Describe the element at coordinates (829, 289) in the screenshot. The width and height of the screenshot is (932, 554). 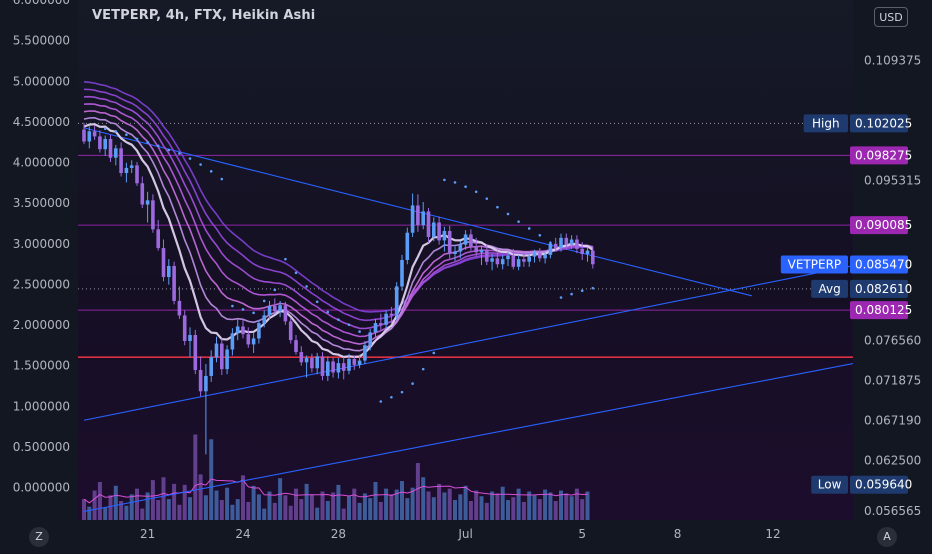
I see `price-badge-name: Avg` at that location.